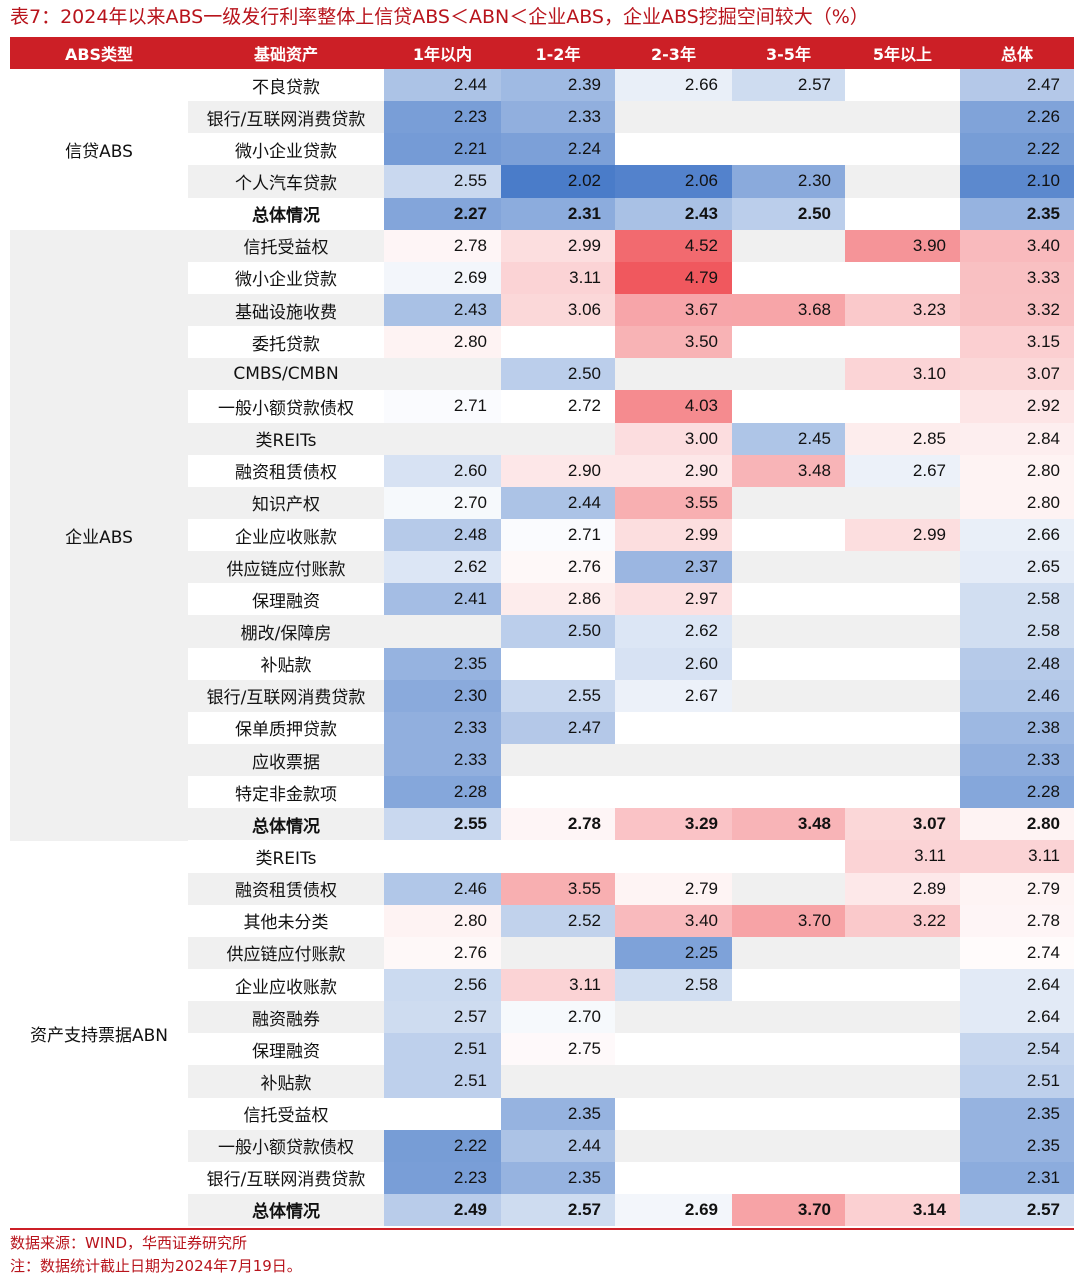 The width and height of the screenshot is (1080, 1276). What do you see at coordinates (902, 920) in the screenshot?
I see `rate-cell-over-5y: 3.22` at bounding box center [902, 920].